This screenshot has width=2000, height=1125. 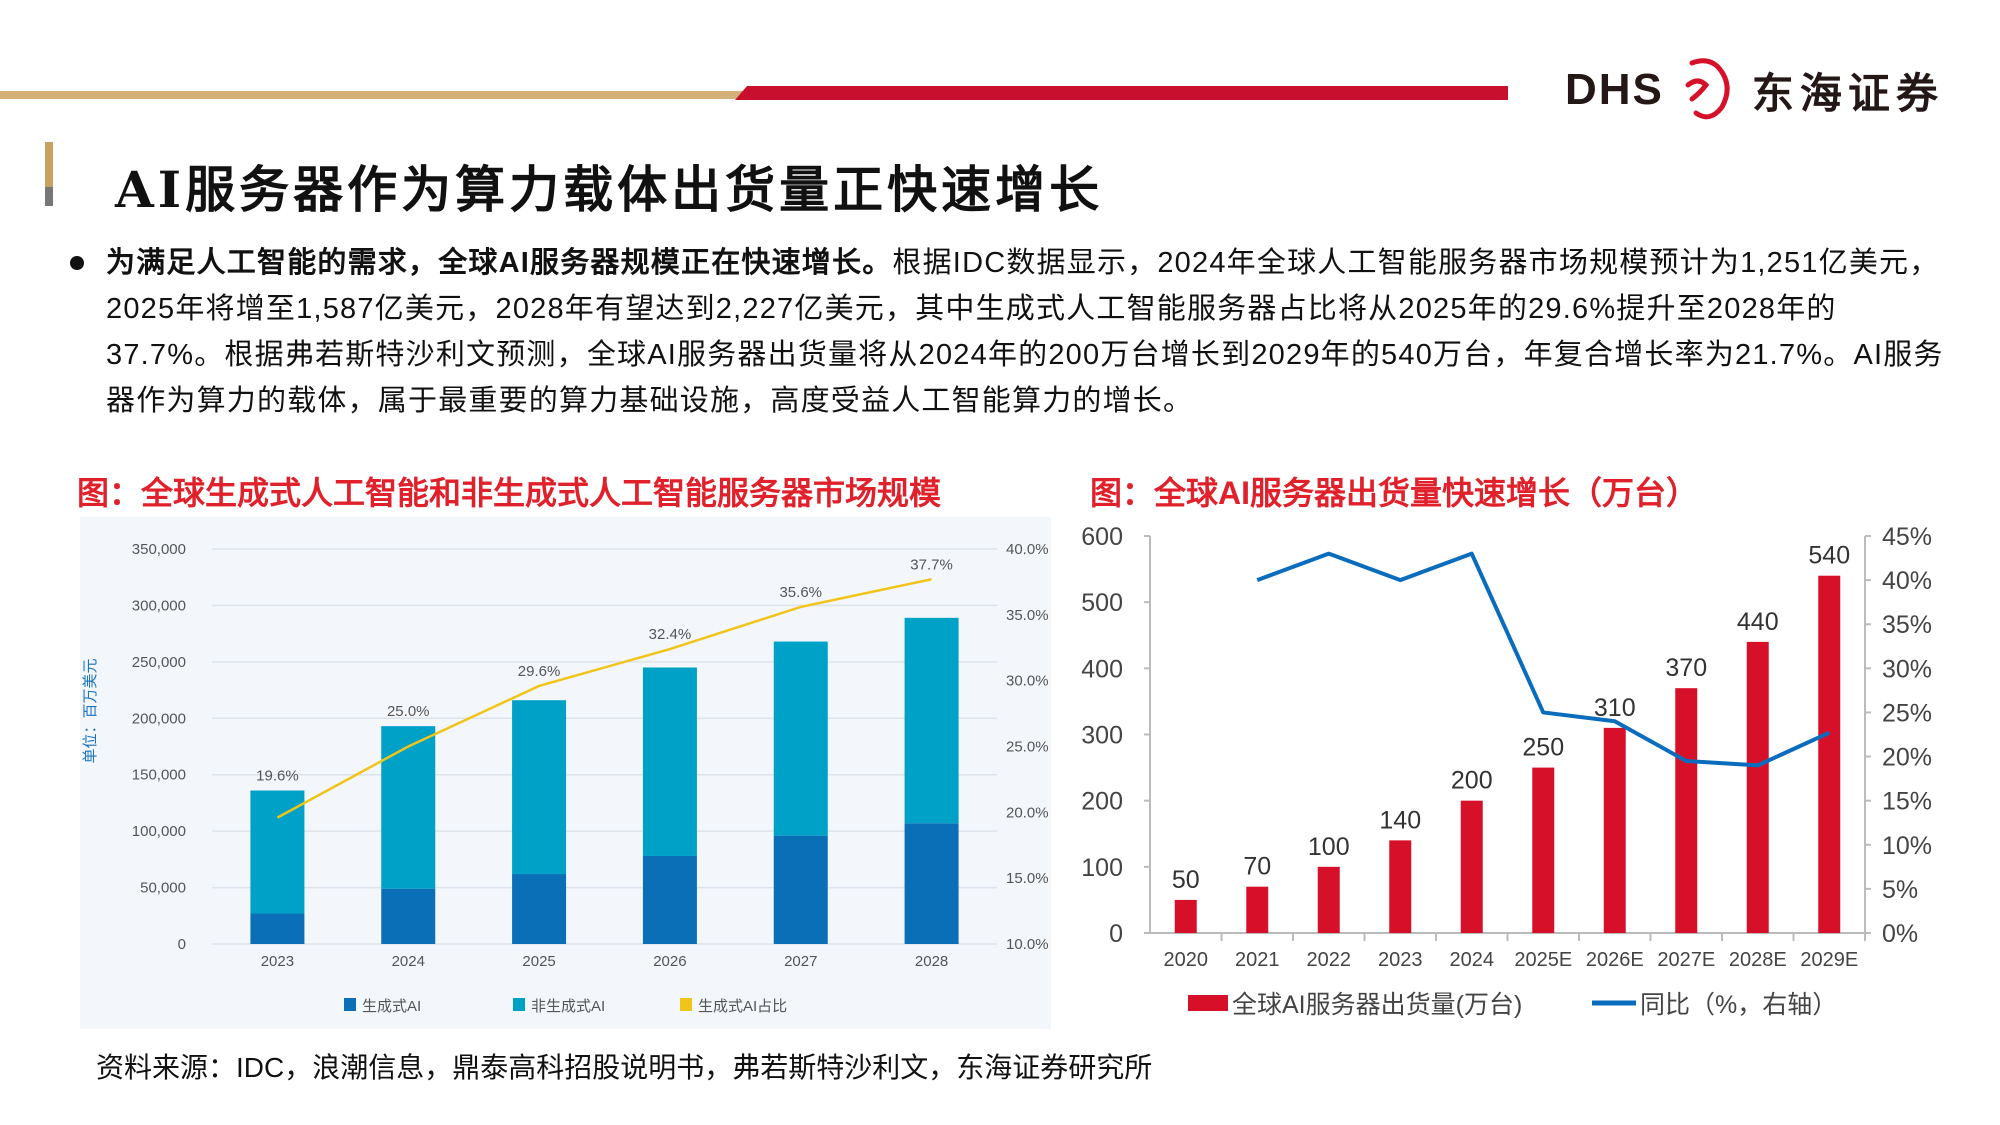 I want to click on share-data-label: 32.4%, so click(x=670, y=634).